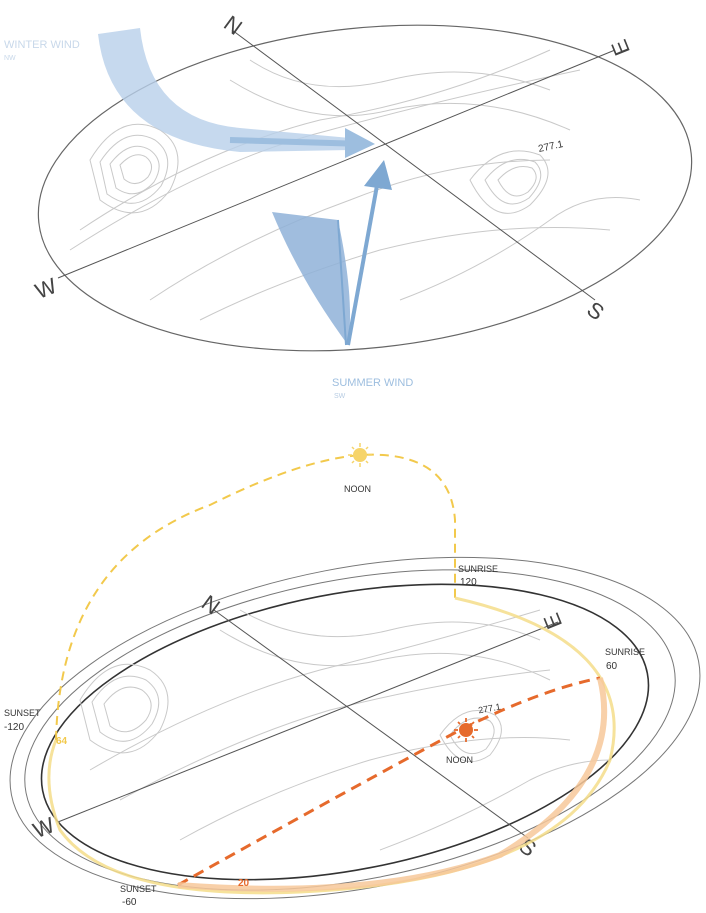 The height and width of the screenshot is (913, 706). I want to click on winter-sun-path, so click(392, 784).